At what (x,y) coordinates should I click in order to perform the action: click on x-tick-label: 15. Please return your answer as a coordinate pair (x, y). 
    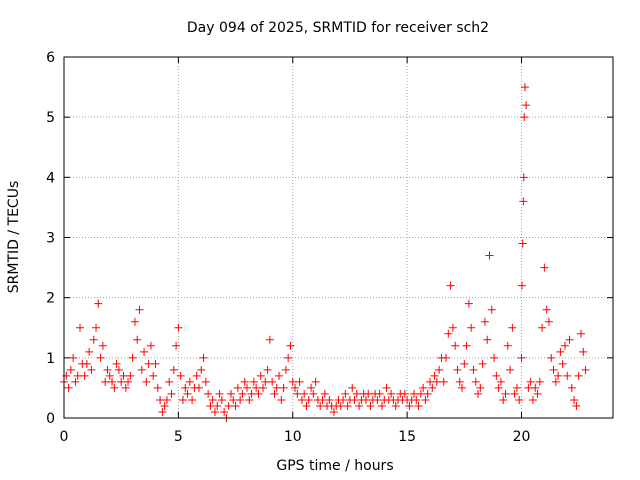
    Looking at the image, I should click on (407, 437).